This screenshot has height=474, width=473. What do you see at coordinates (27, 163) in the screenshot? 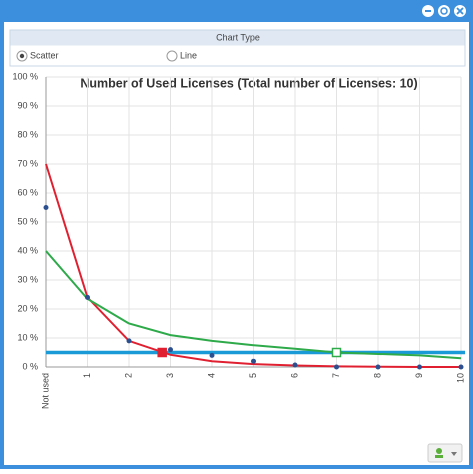
I see `y-tick-label: 70 %` at bounding box center [27, 163].